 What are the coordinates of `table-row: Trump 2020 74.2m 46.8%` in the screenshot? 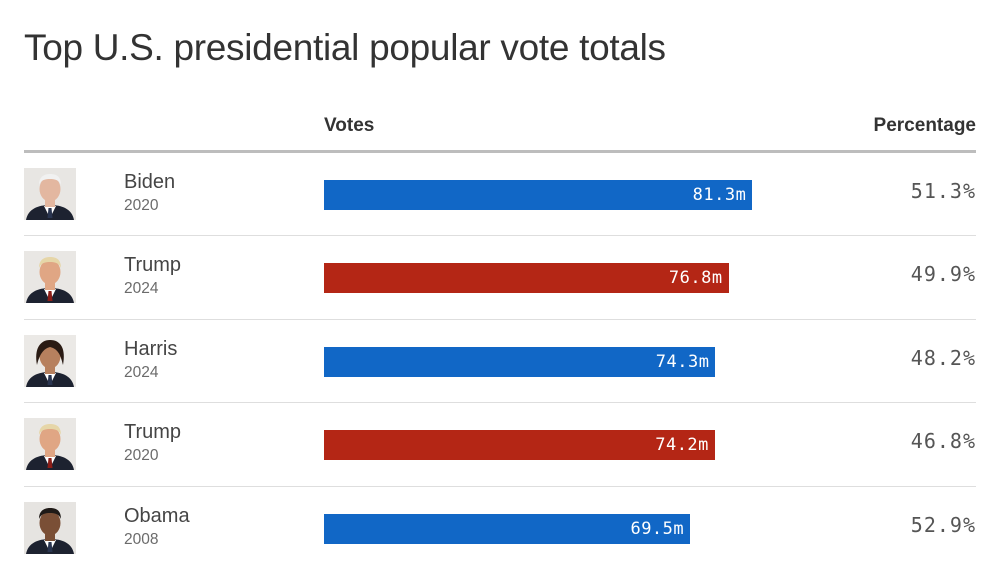 It's located at (500, 445).